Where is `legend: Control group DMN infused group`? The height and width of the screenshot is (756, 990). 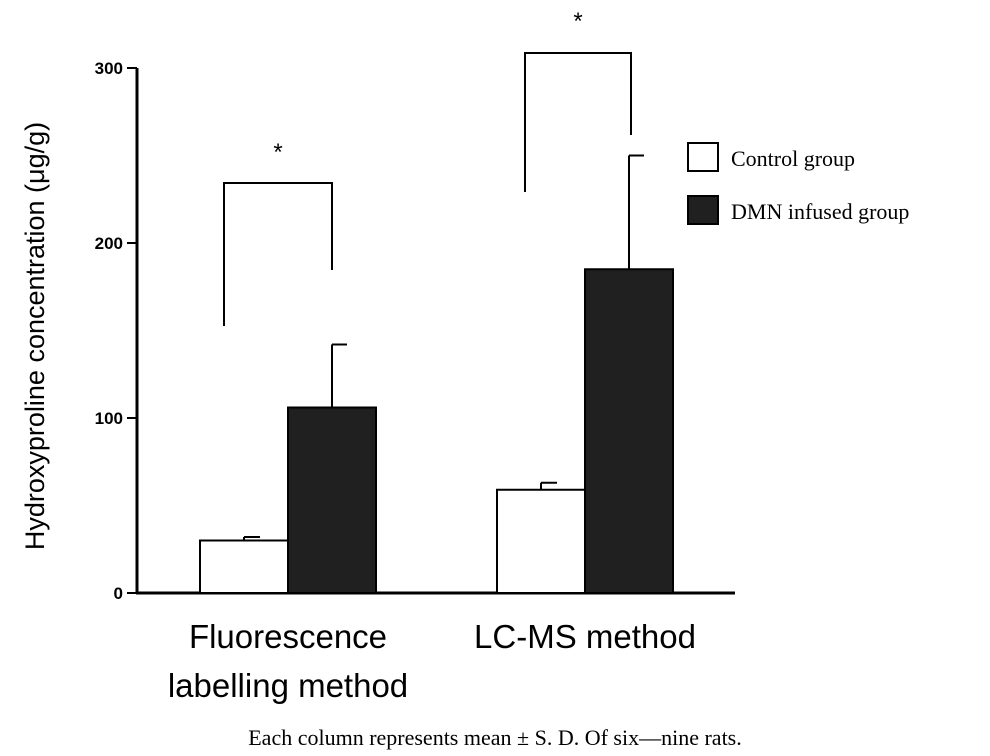
legend: Control group DMN infused group is located at coordinates (798, 183).